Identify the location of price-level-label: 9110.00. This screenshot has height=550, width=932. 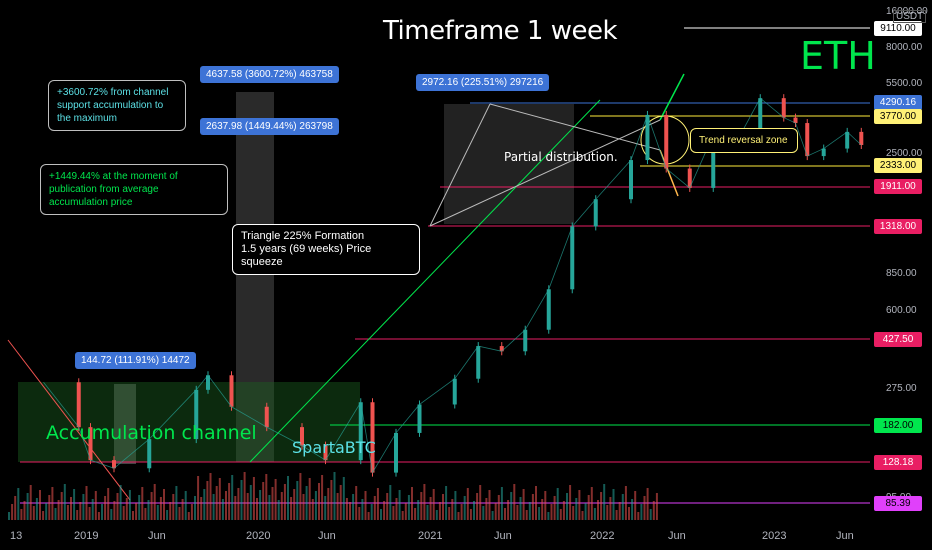
(898, 28).